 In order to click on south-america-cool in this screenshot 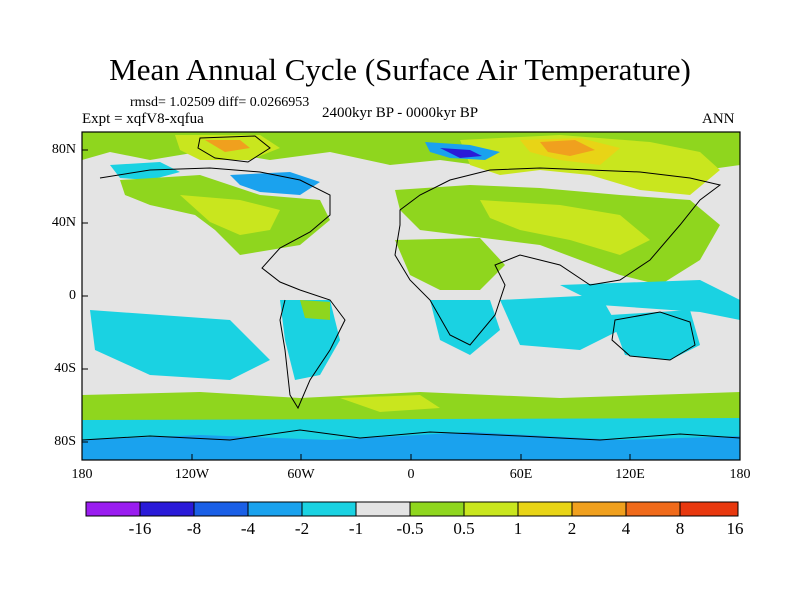, I will do `click(310, 340)`.